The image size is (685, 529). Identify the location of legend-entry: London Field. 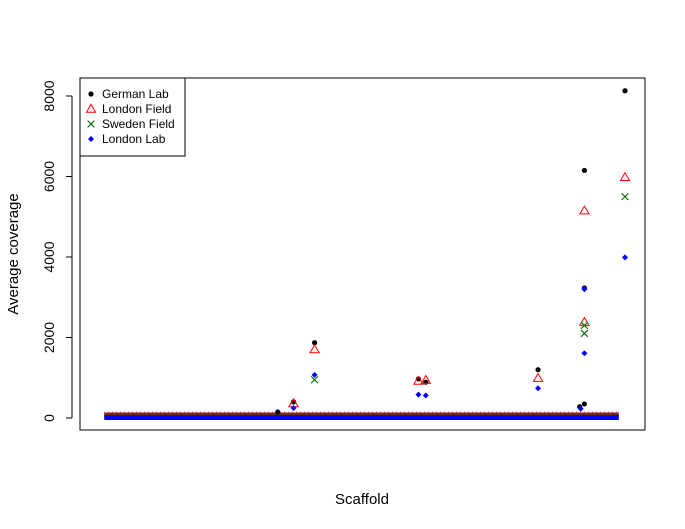
(128, 109).